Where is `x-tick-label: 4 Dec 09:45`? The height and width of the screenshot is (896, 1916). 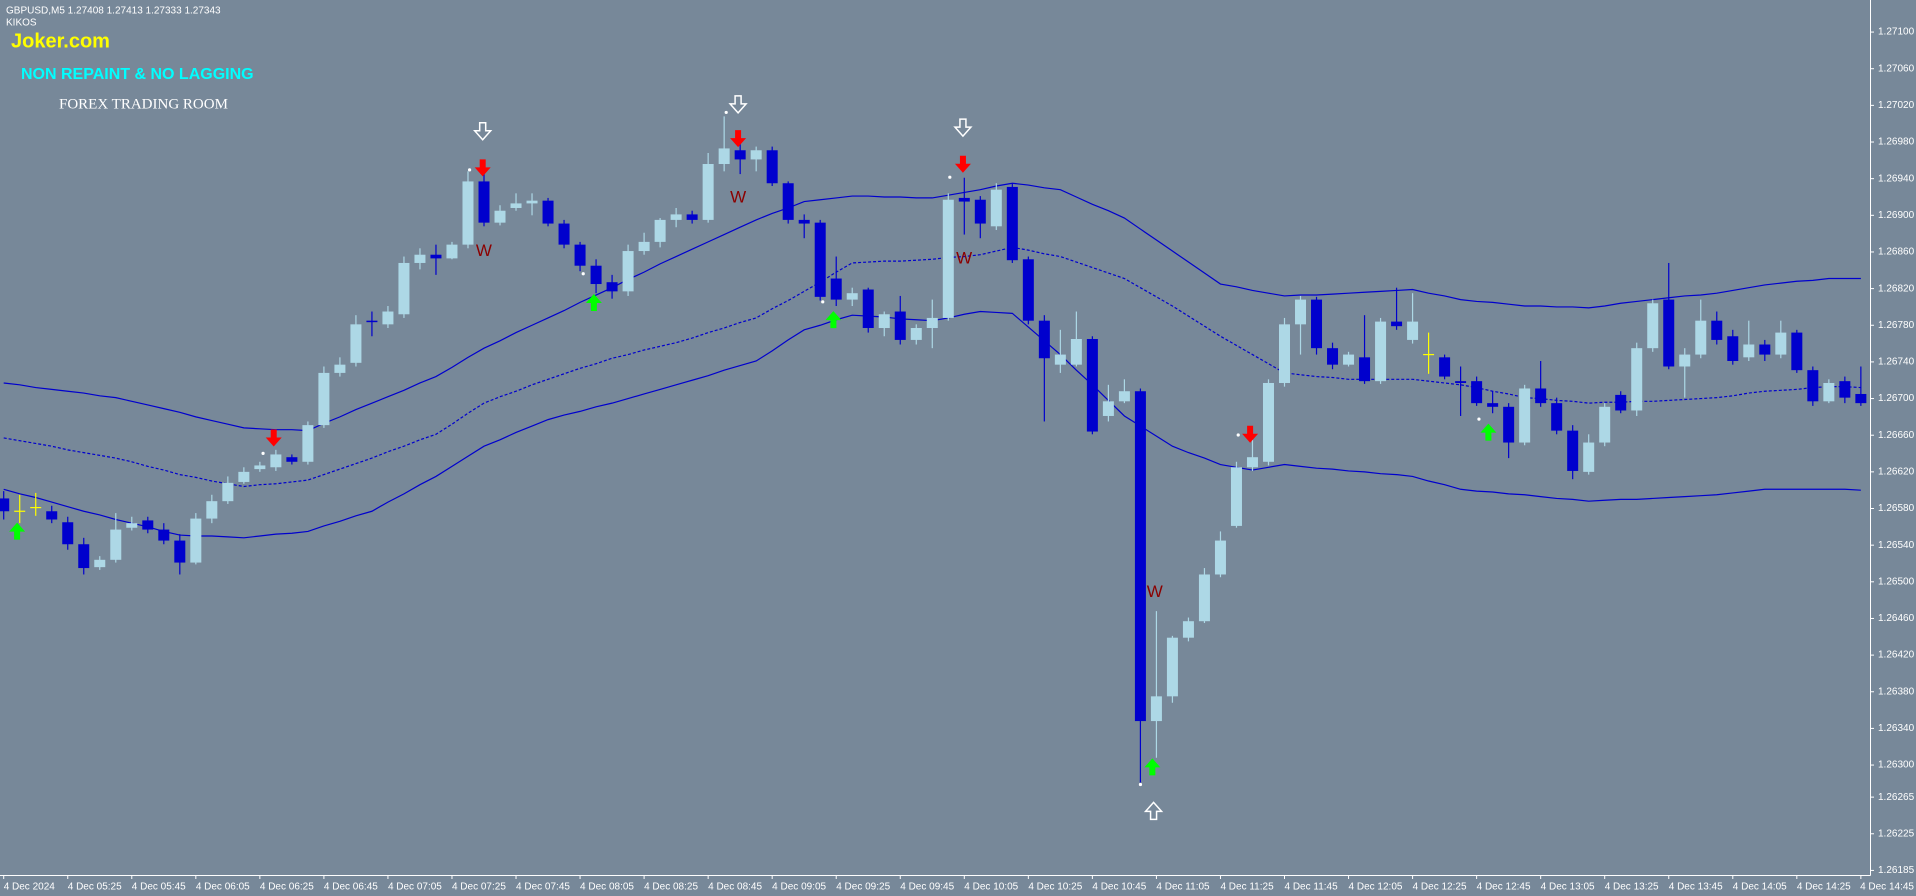
x-tick-label: 4 Dec 09:45 is located at coordinates (927, 887).